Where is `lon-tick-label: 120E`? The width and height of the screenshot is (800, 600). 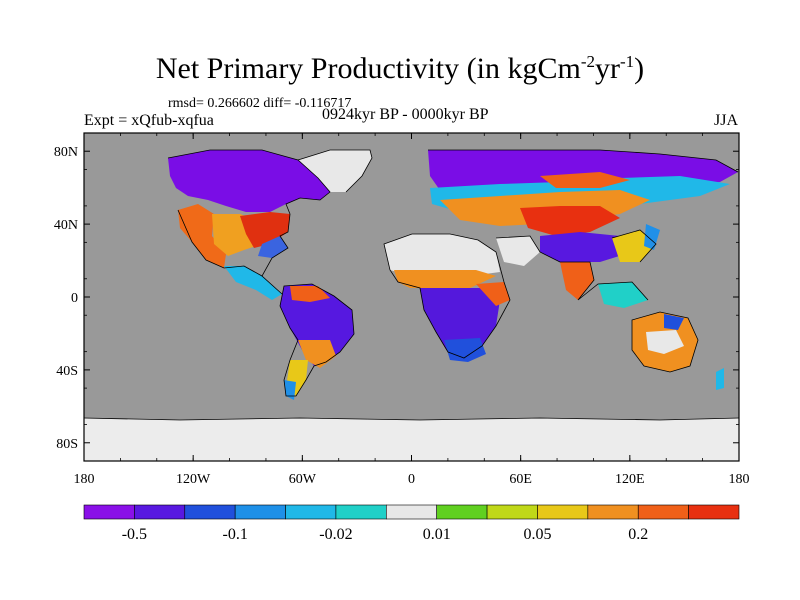 lon-tick-label: 120E is located at coordinates (630, 479).